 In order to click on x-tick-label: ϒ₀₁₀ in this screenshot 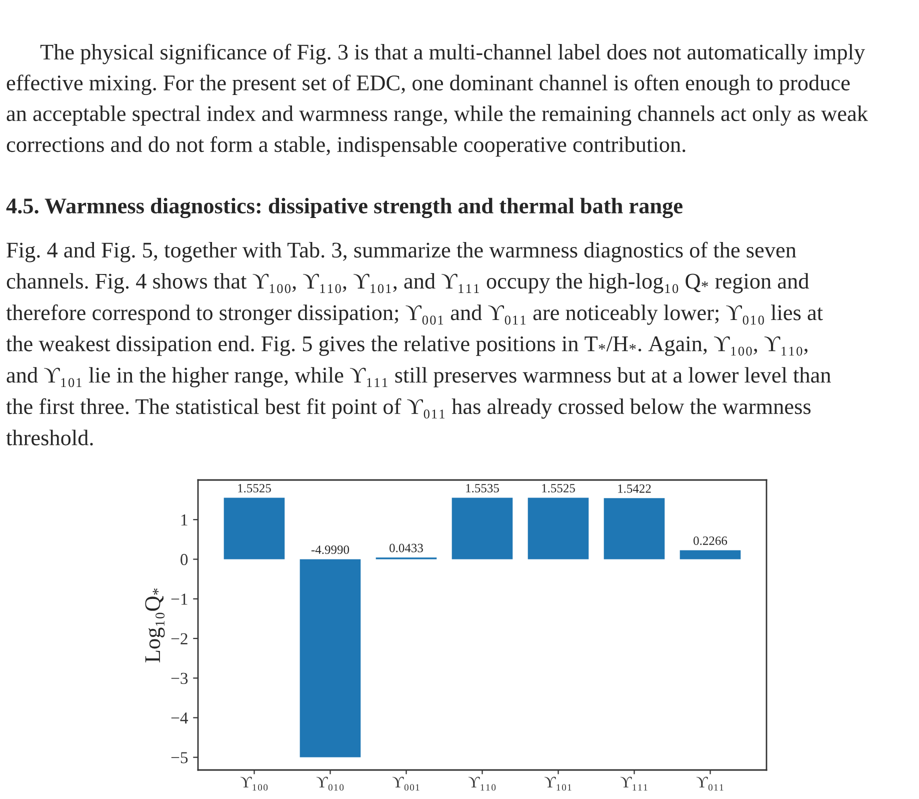, I will do `click(330, 783)`.